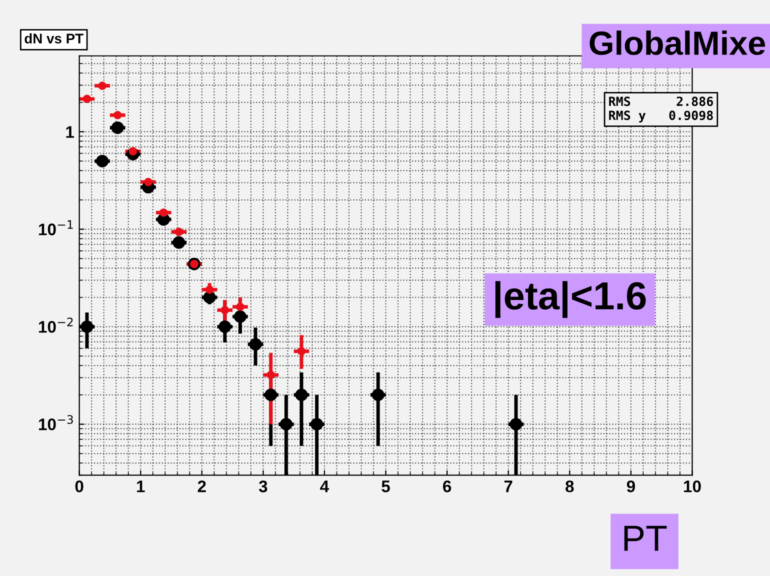 The height and width of the screenshot is (576, 770). Describe the element at coordinates (447, 486) in the screenshot. I see `x-tick-label: 6` at that location.